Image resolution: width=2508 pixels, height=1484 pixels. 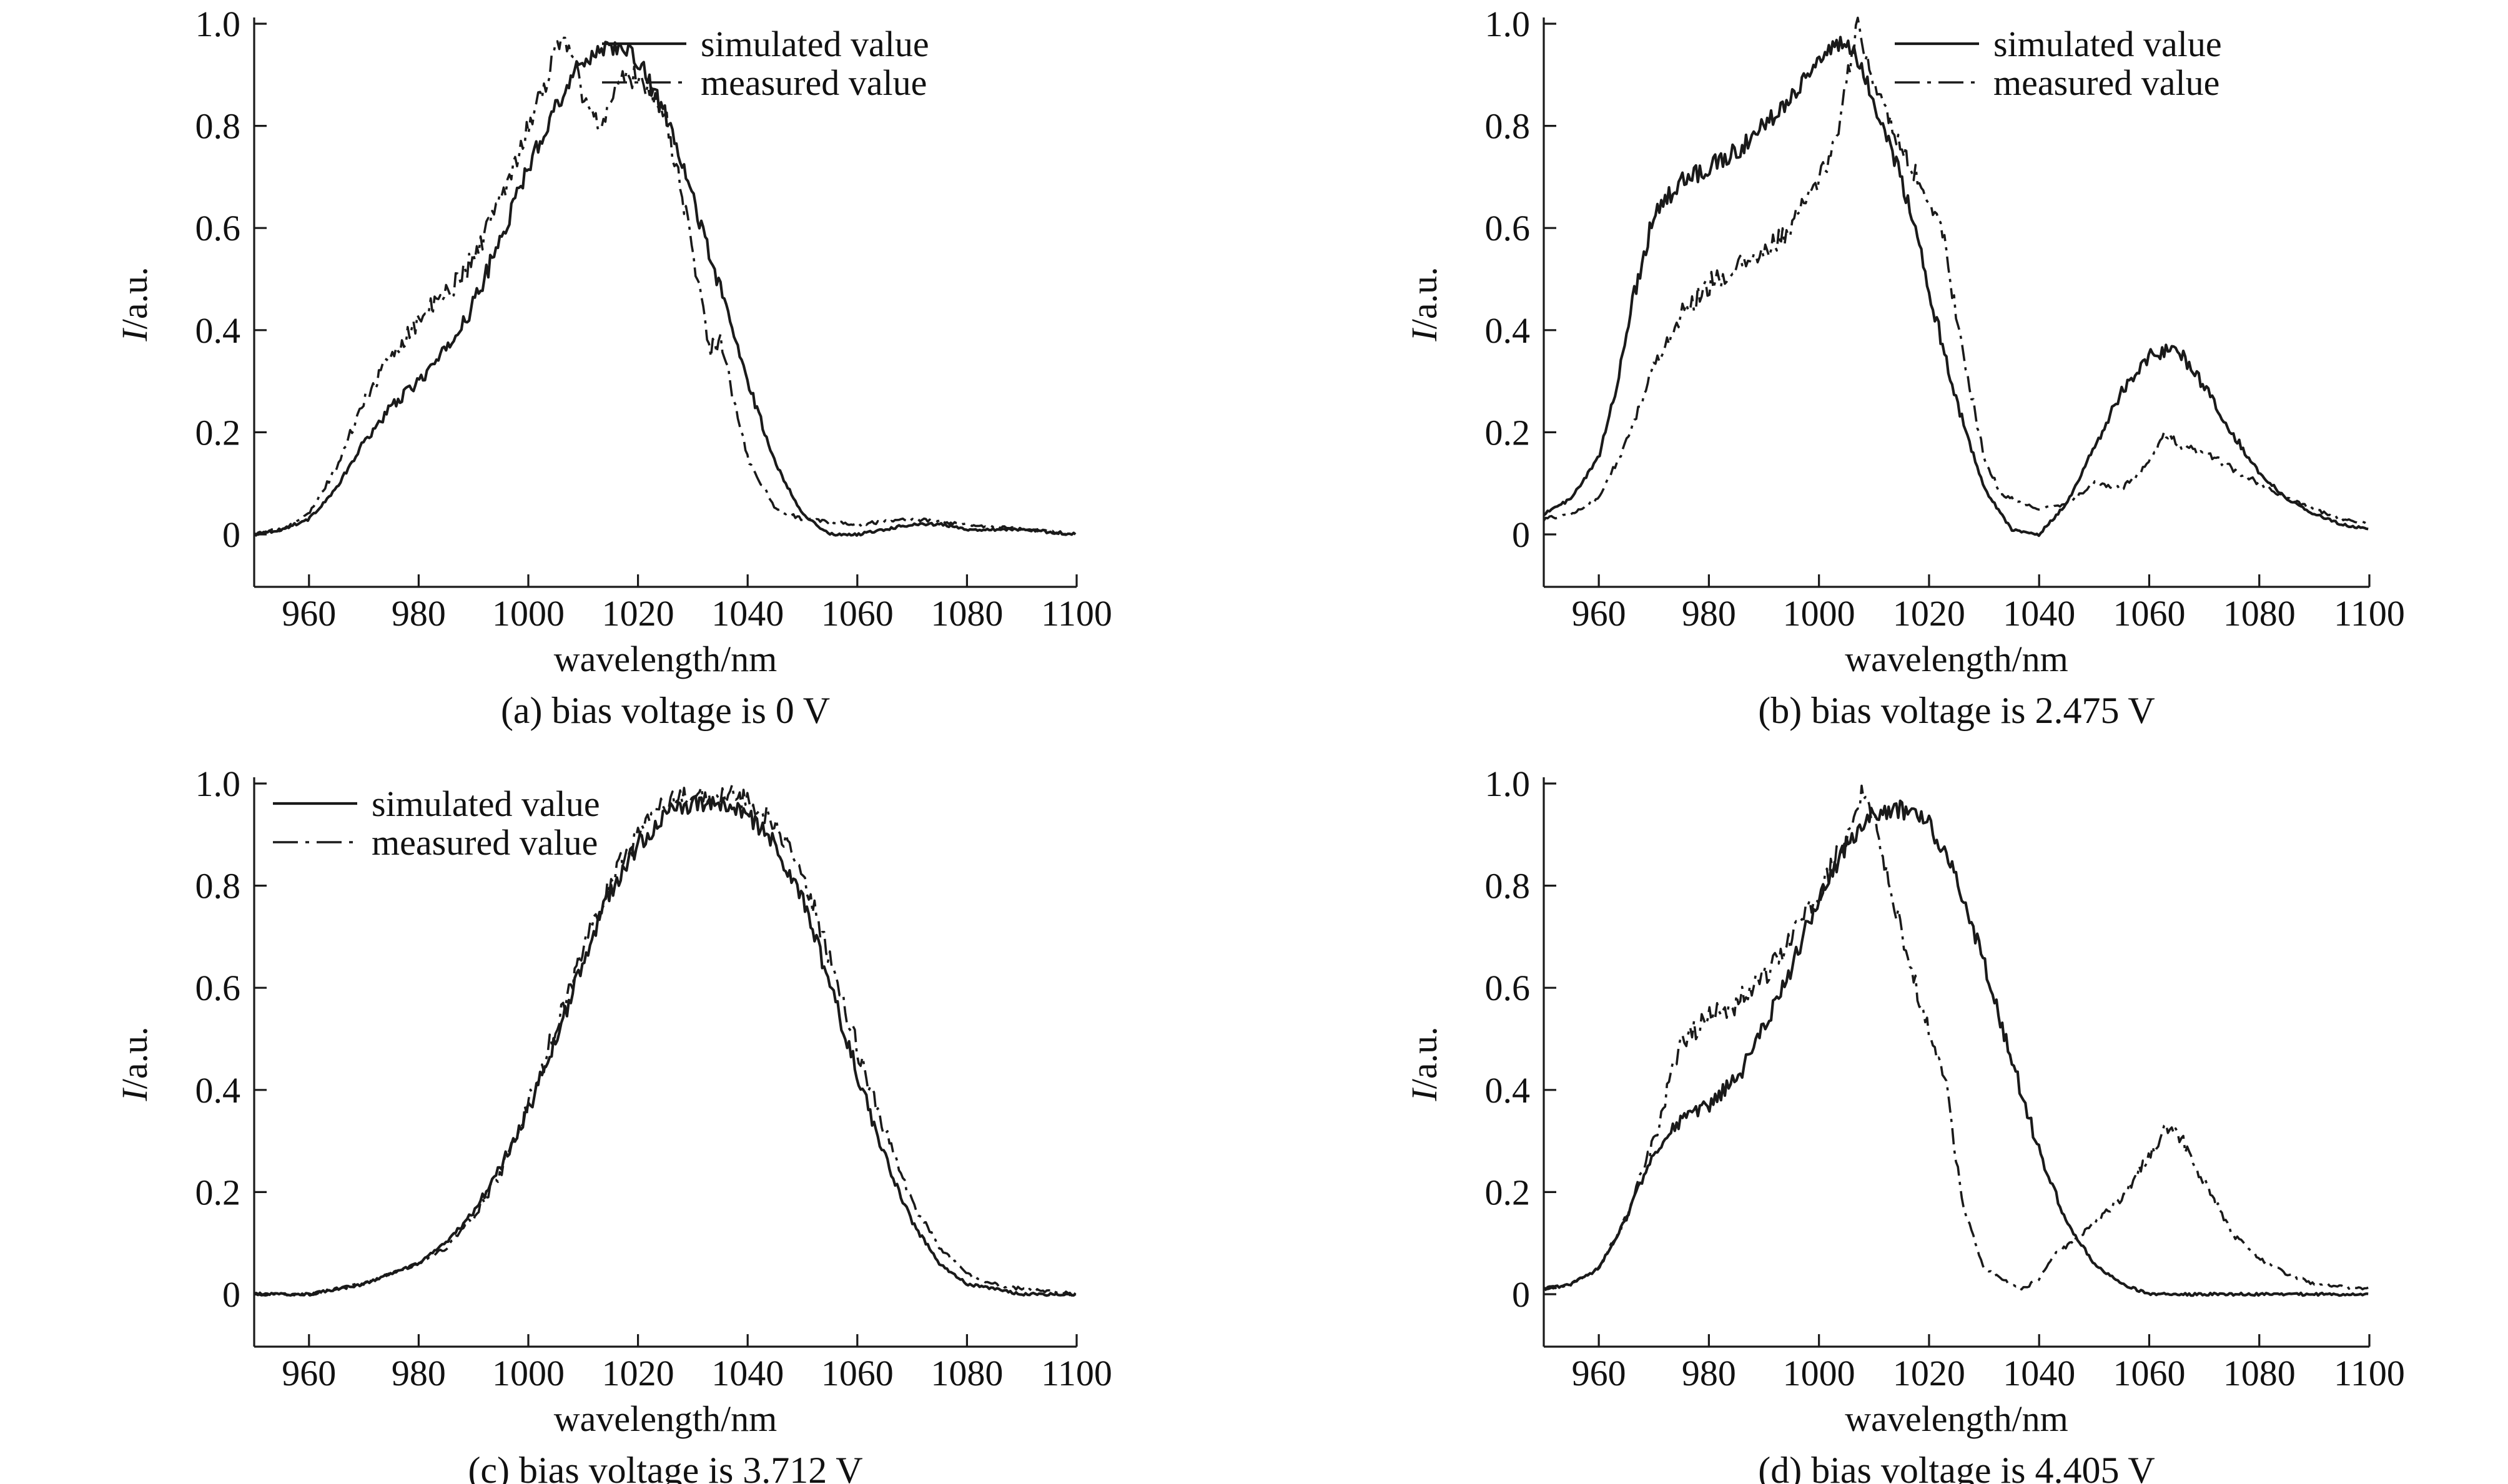 What do you see at coordinates (666, 710) in the screenshot?
I see `panel-caption: (a) bias voltage is 0 V` at bounding box center [666, 710].